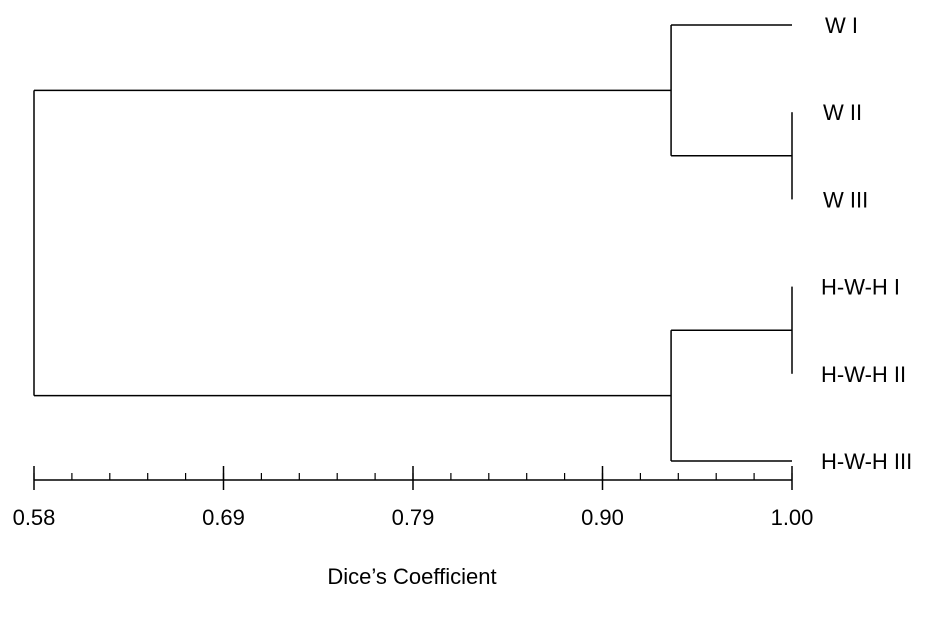  I want to click on leaf-label-hwh2: H-W-H II, so click(863, 374).